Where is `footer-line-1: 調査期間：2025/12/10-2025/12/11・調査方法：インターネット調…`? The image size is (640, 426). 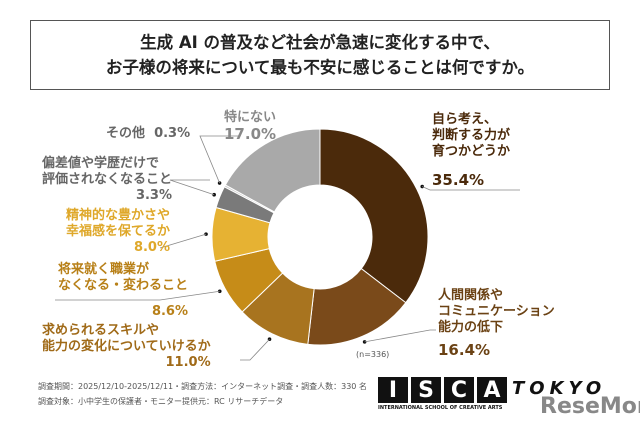 footer-line-1: 調査期間：2025/12/10-2025/12/11・調査方法：インターネット調… is located at coordinates (202, 386).